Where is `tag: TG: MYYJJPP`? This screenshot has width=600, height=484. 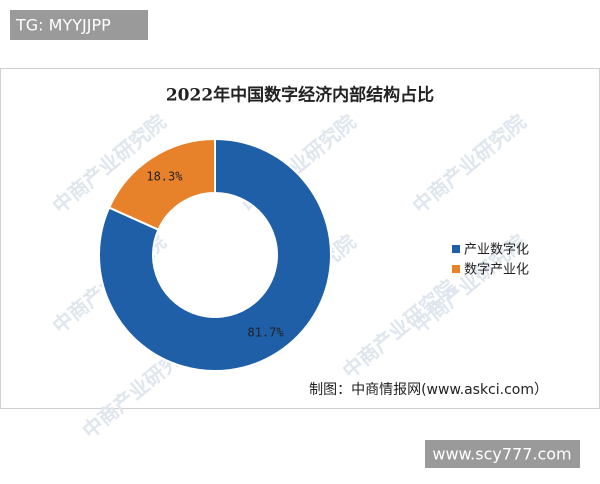
tag: TG: MYYJJPP is located at coordinates (63, 25).